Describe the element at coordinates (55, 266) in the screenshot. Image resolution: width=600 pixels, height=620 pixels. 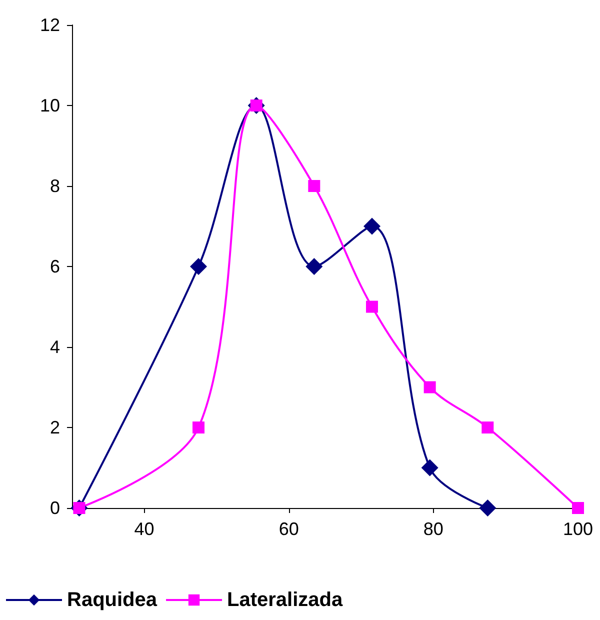
I see `y-tick-label: 6` at that location.